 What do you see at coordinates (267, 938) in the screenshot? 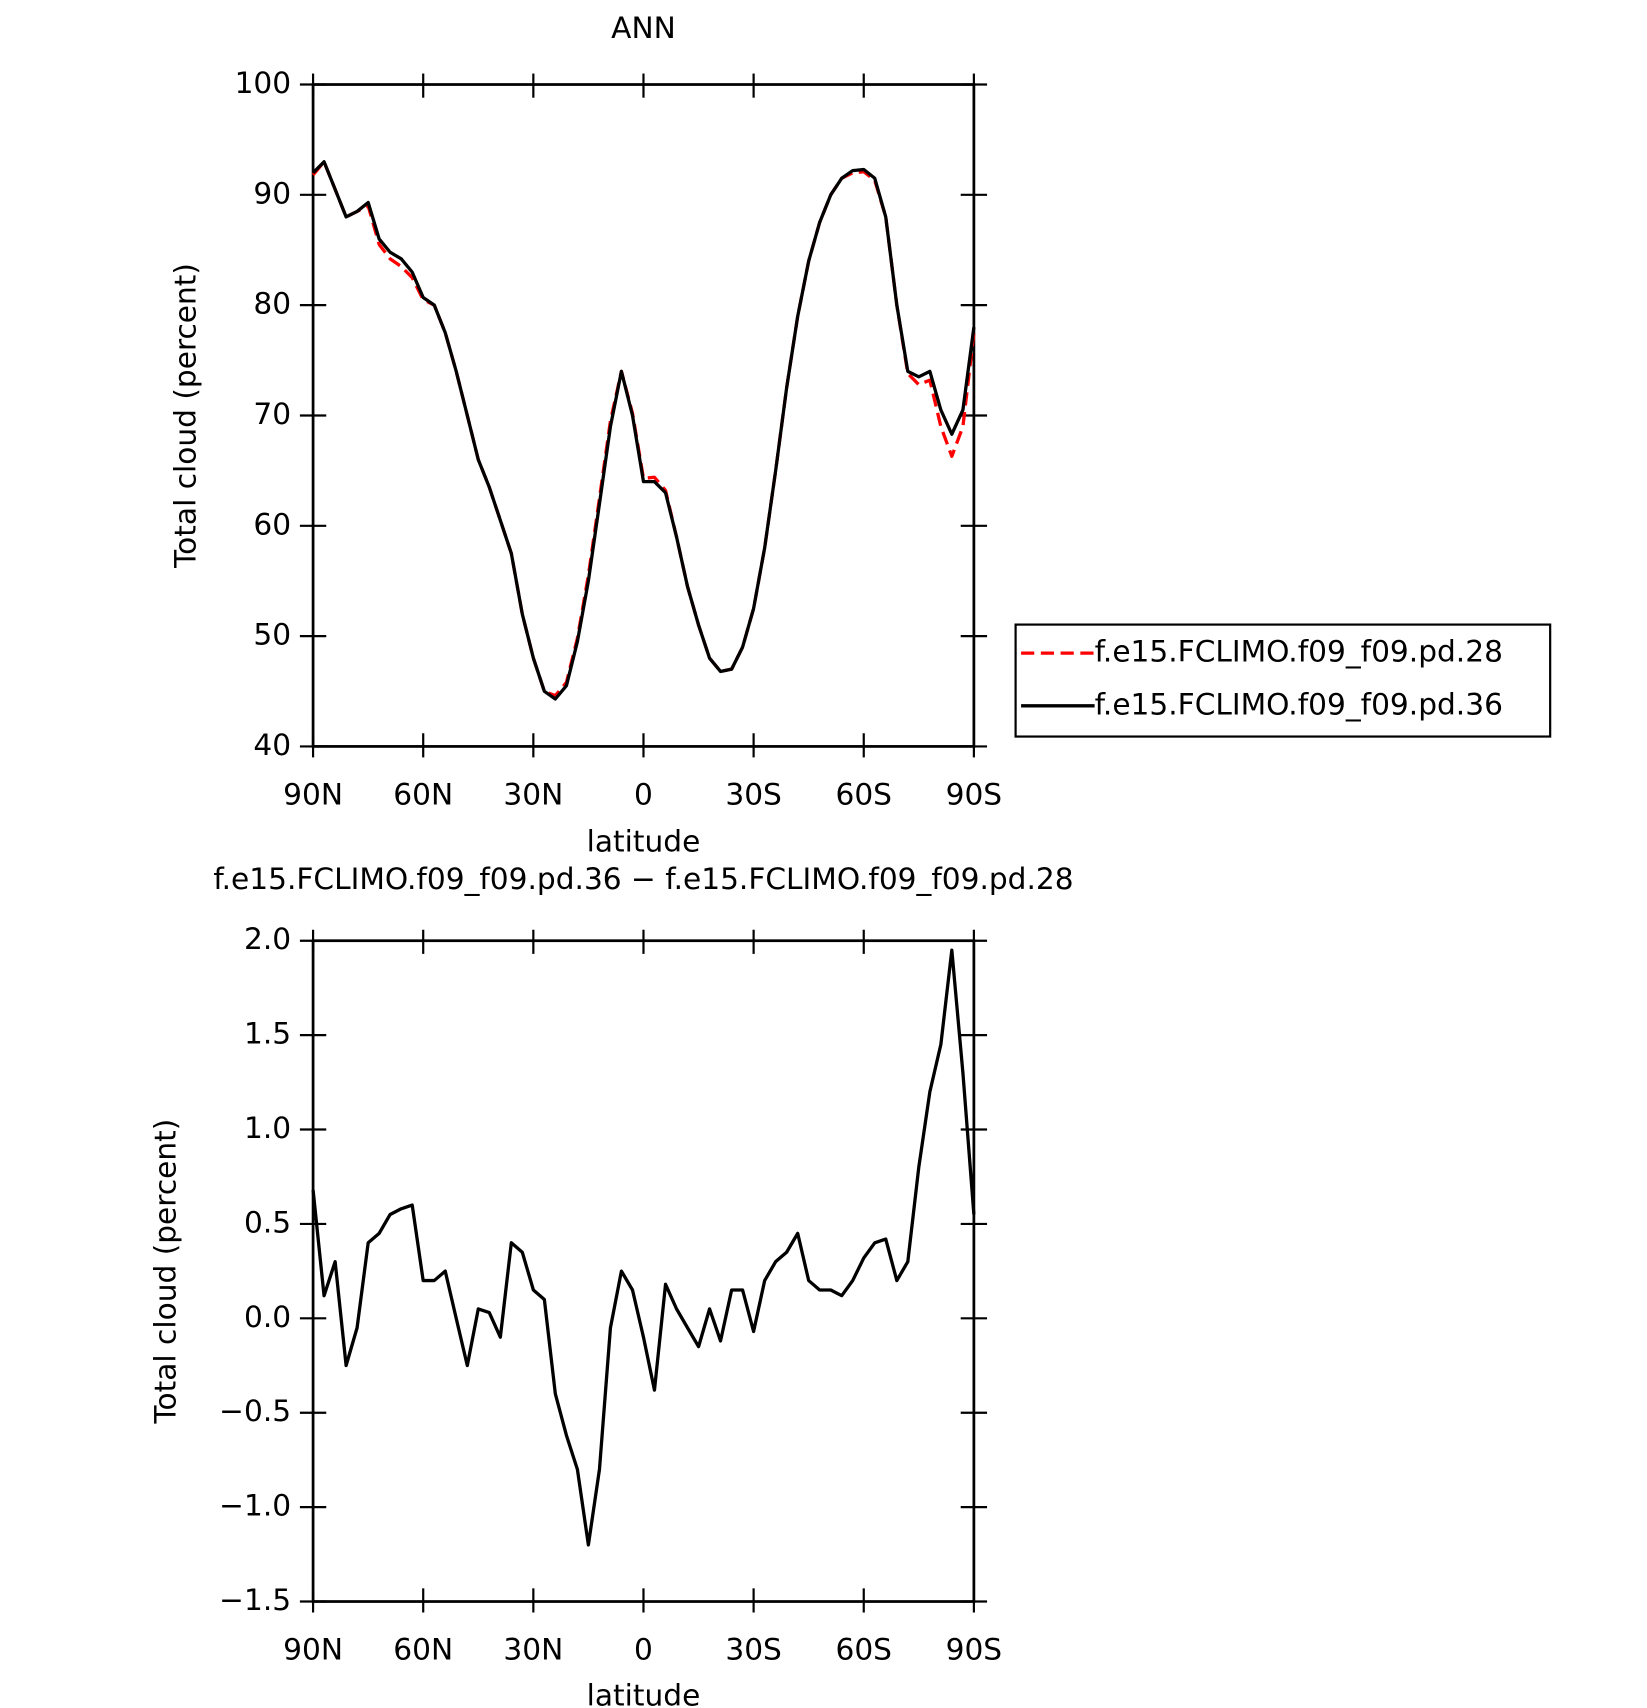
I see `y-tick-label: 2.0` at bounding box center [267, 938].